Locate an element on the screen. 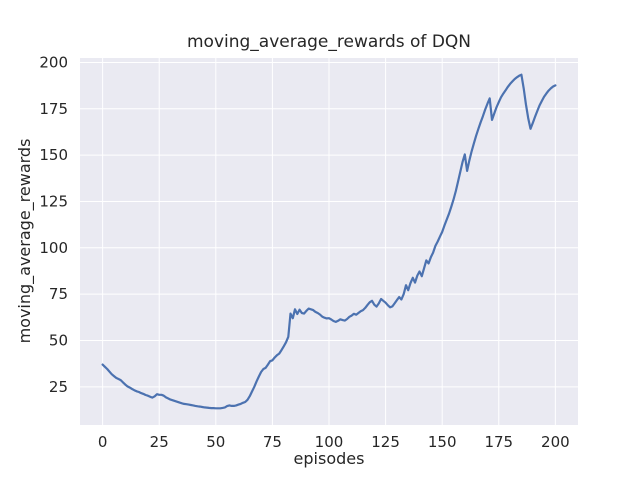 The height and width of the screenshot is (485, 640). y-tick-label: 125 is located at coordinates (53, 201).